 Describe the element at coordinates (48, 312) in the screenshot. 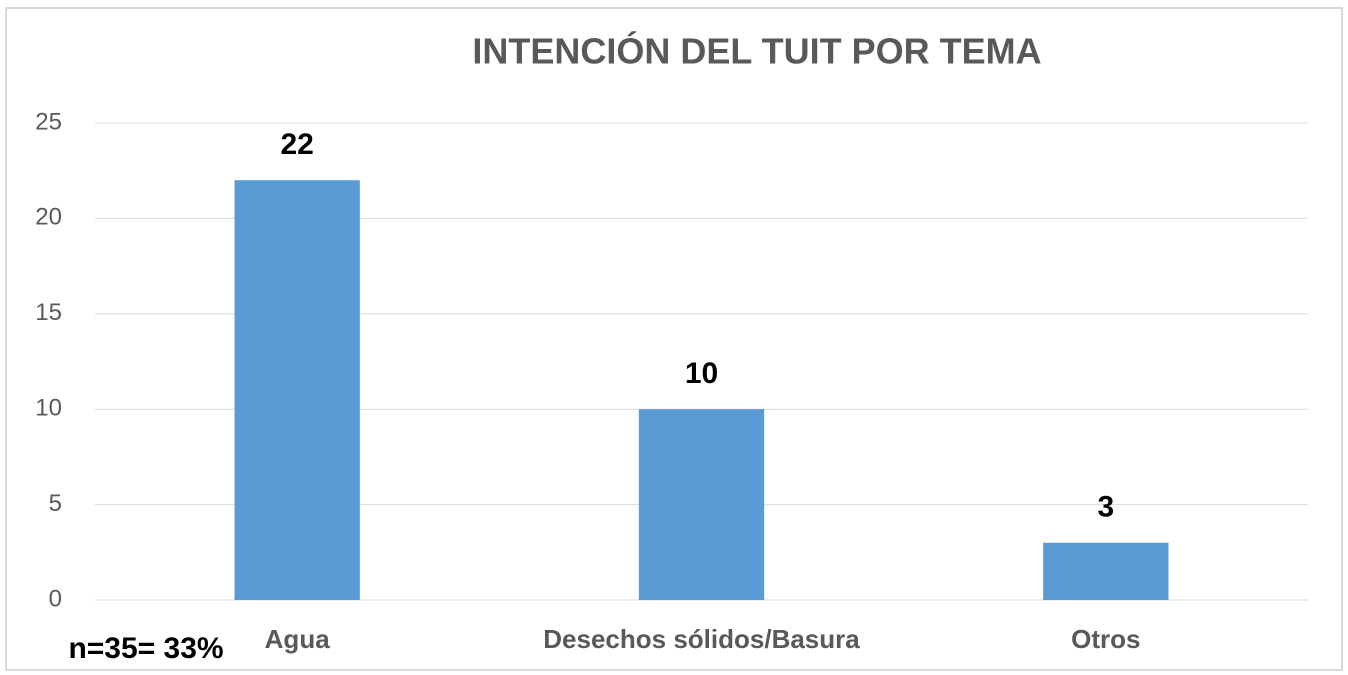

I see `y-tick-label: 15` at that location.